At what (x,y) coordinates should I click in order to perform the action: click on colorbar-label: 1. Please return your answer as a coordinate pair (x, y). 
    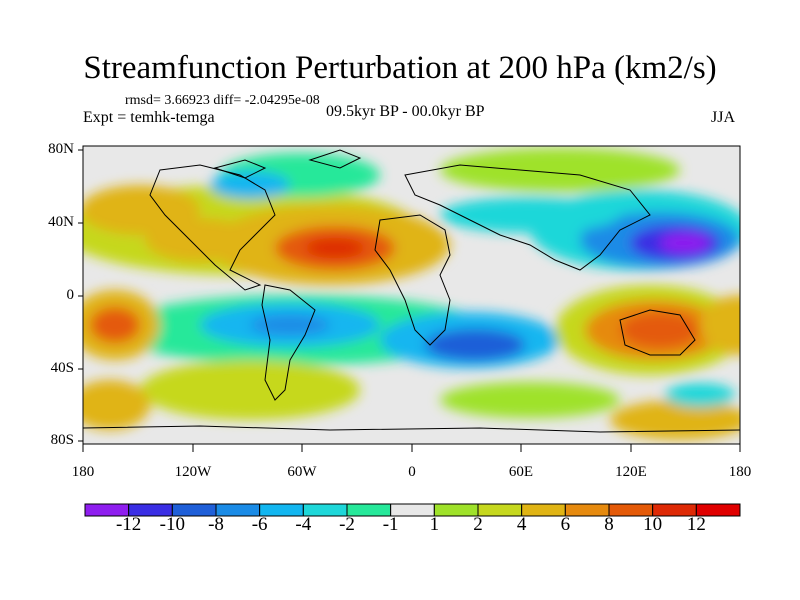
    Looking at the image, I should click on (434, 524).